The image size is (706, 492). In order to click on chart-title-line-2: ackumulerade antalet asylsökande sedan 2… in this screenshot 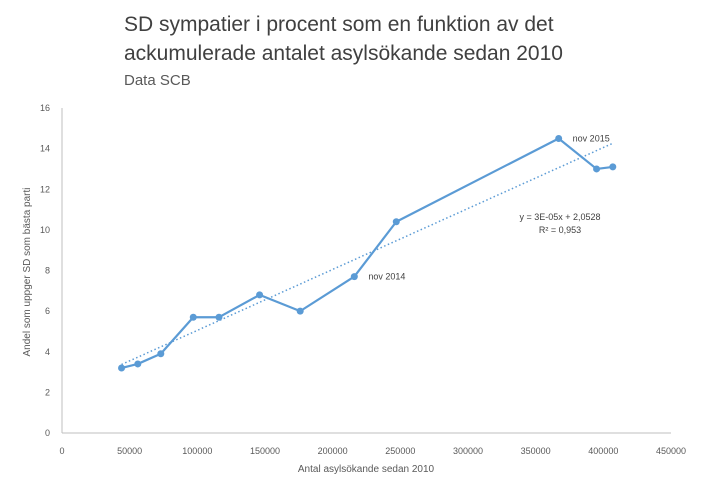, I will do `click(343, 53)`.